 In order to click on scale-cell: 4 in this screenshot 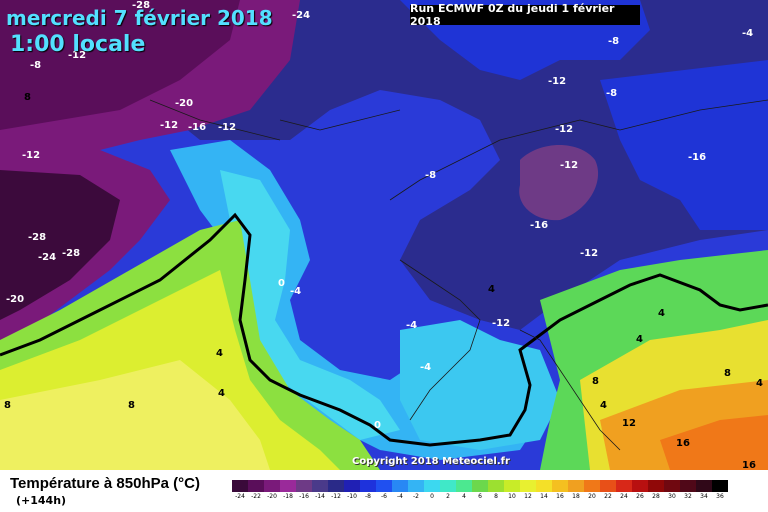, I will do `click(464, 492)`.